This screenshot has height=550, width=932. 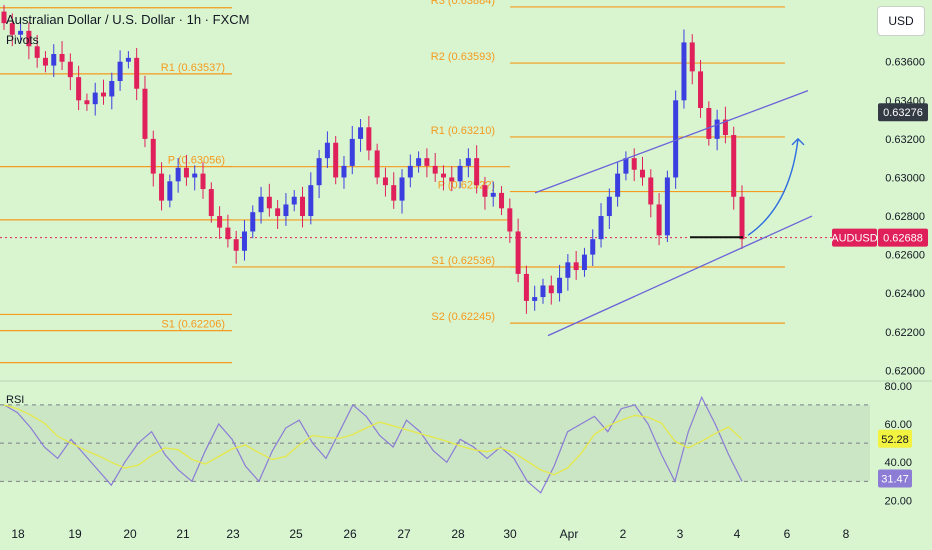 I want to click on price-tick-label: 0.63200, so click(x=905, y=140).